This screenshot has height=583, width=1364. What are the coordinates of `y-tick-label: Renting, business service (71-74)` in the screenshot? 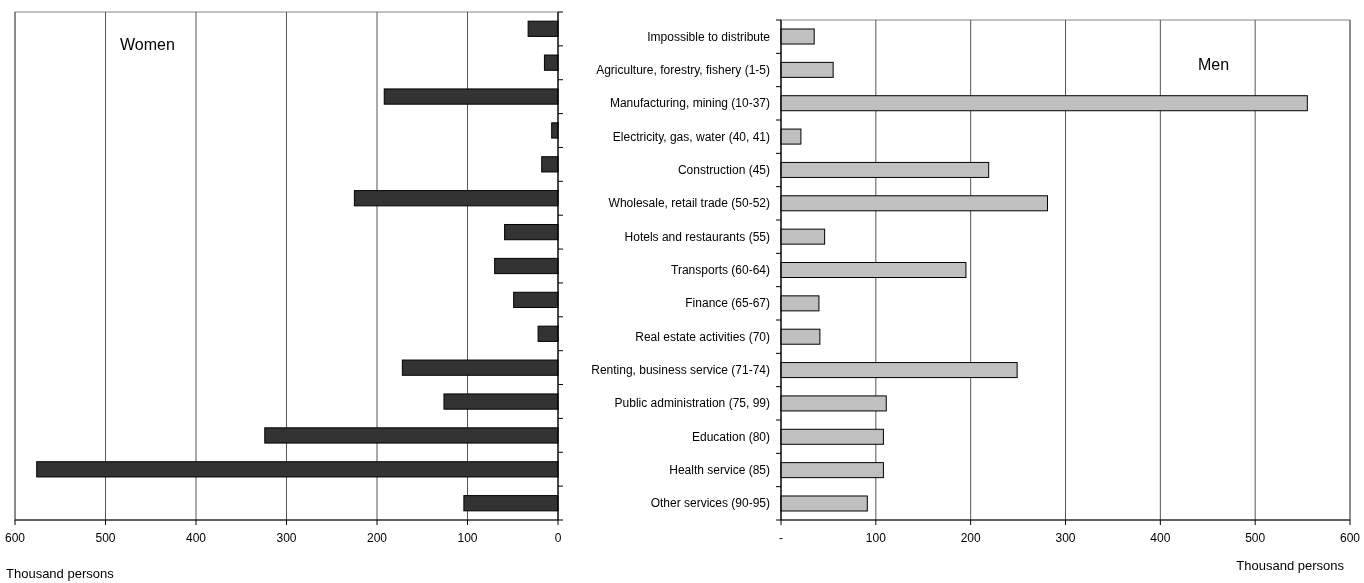 It's located at (680, 370).